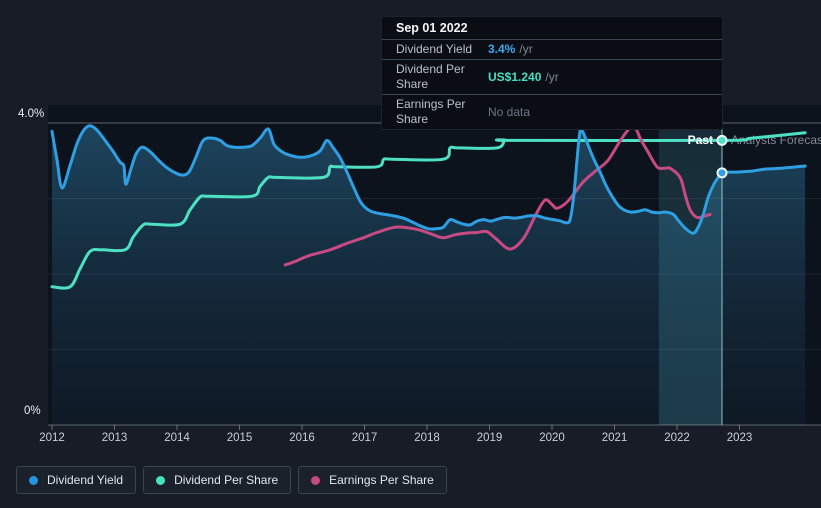  I want to click on x-axis-label: 2014, so click(177, 438).